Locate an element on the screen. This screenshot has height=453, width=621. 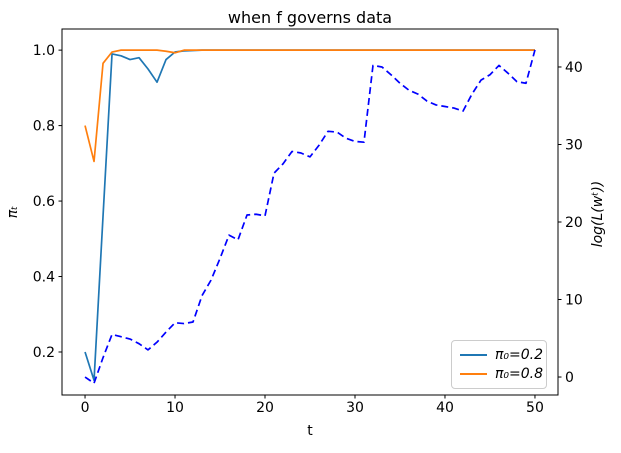
x-axis-label: t is located at coordinates (310, 431).